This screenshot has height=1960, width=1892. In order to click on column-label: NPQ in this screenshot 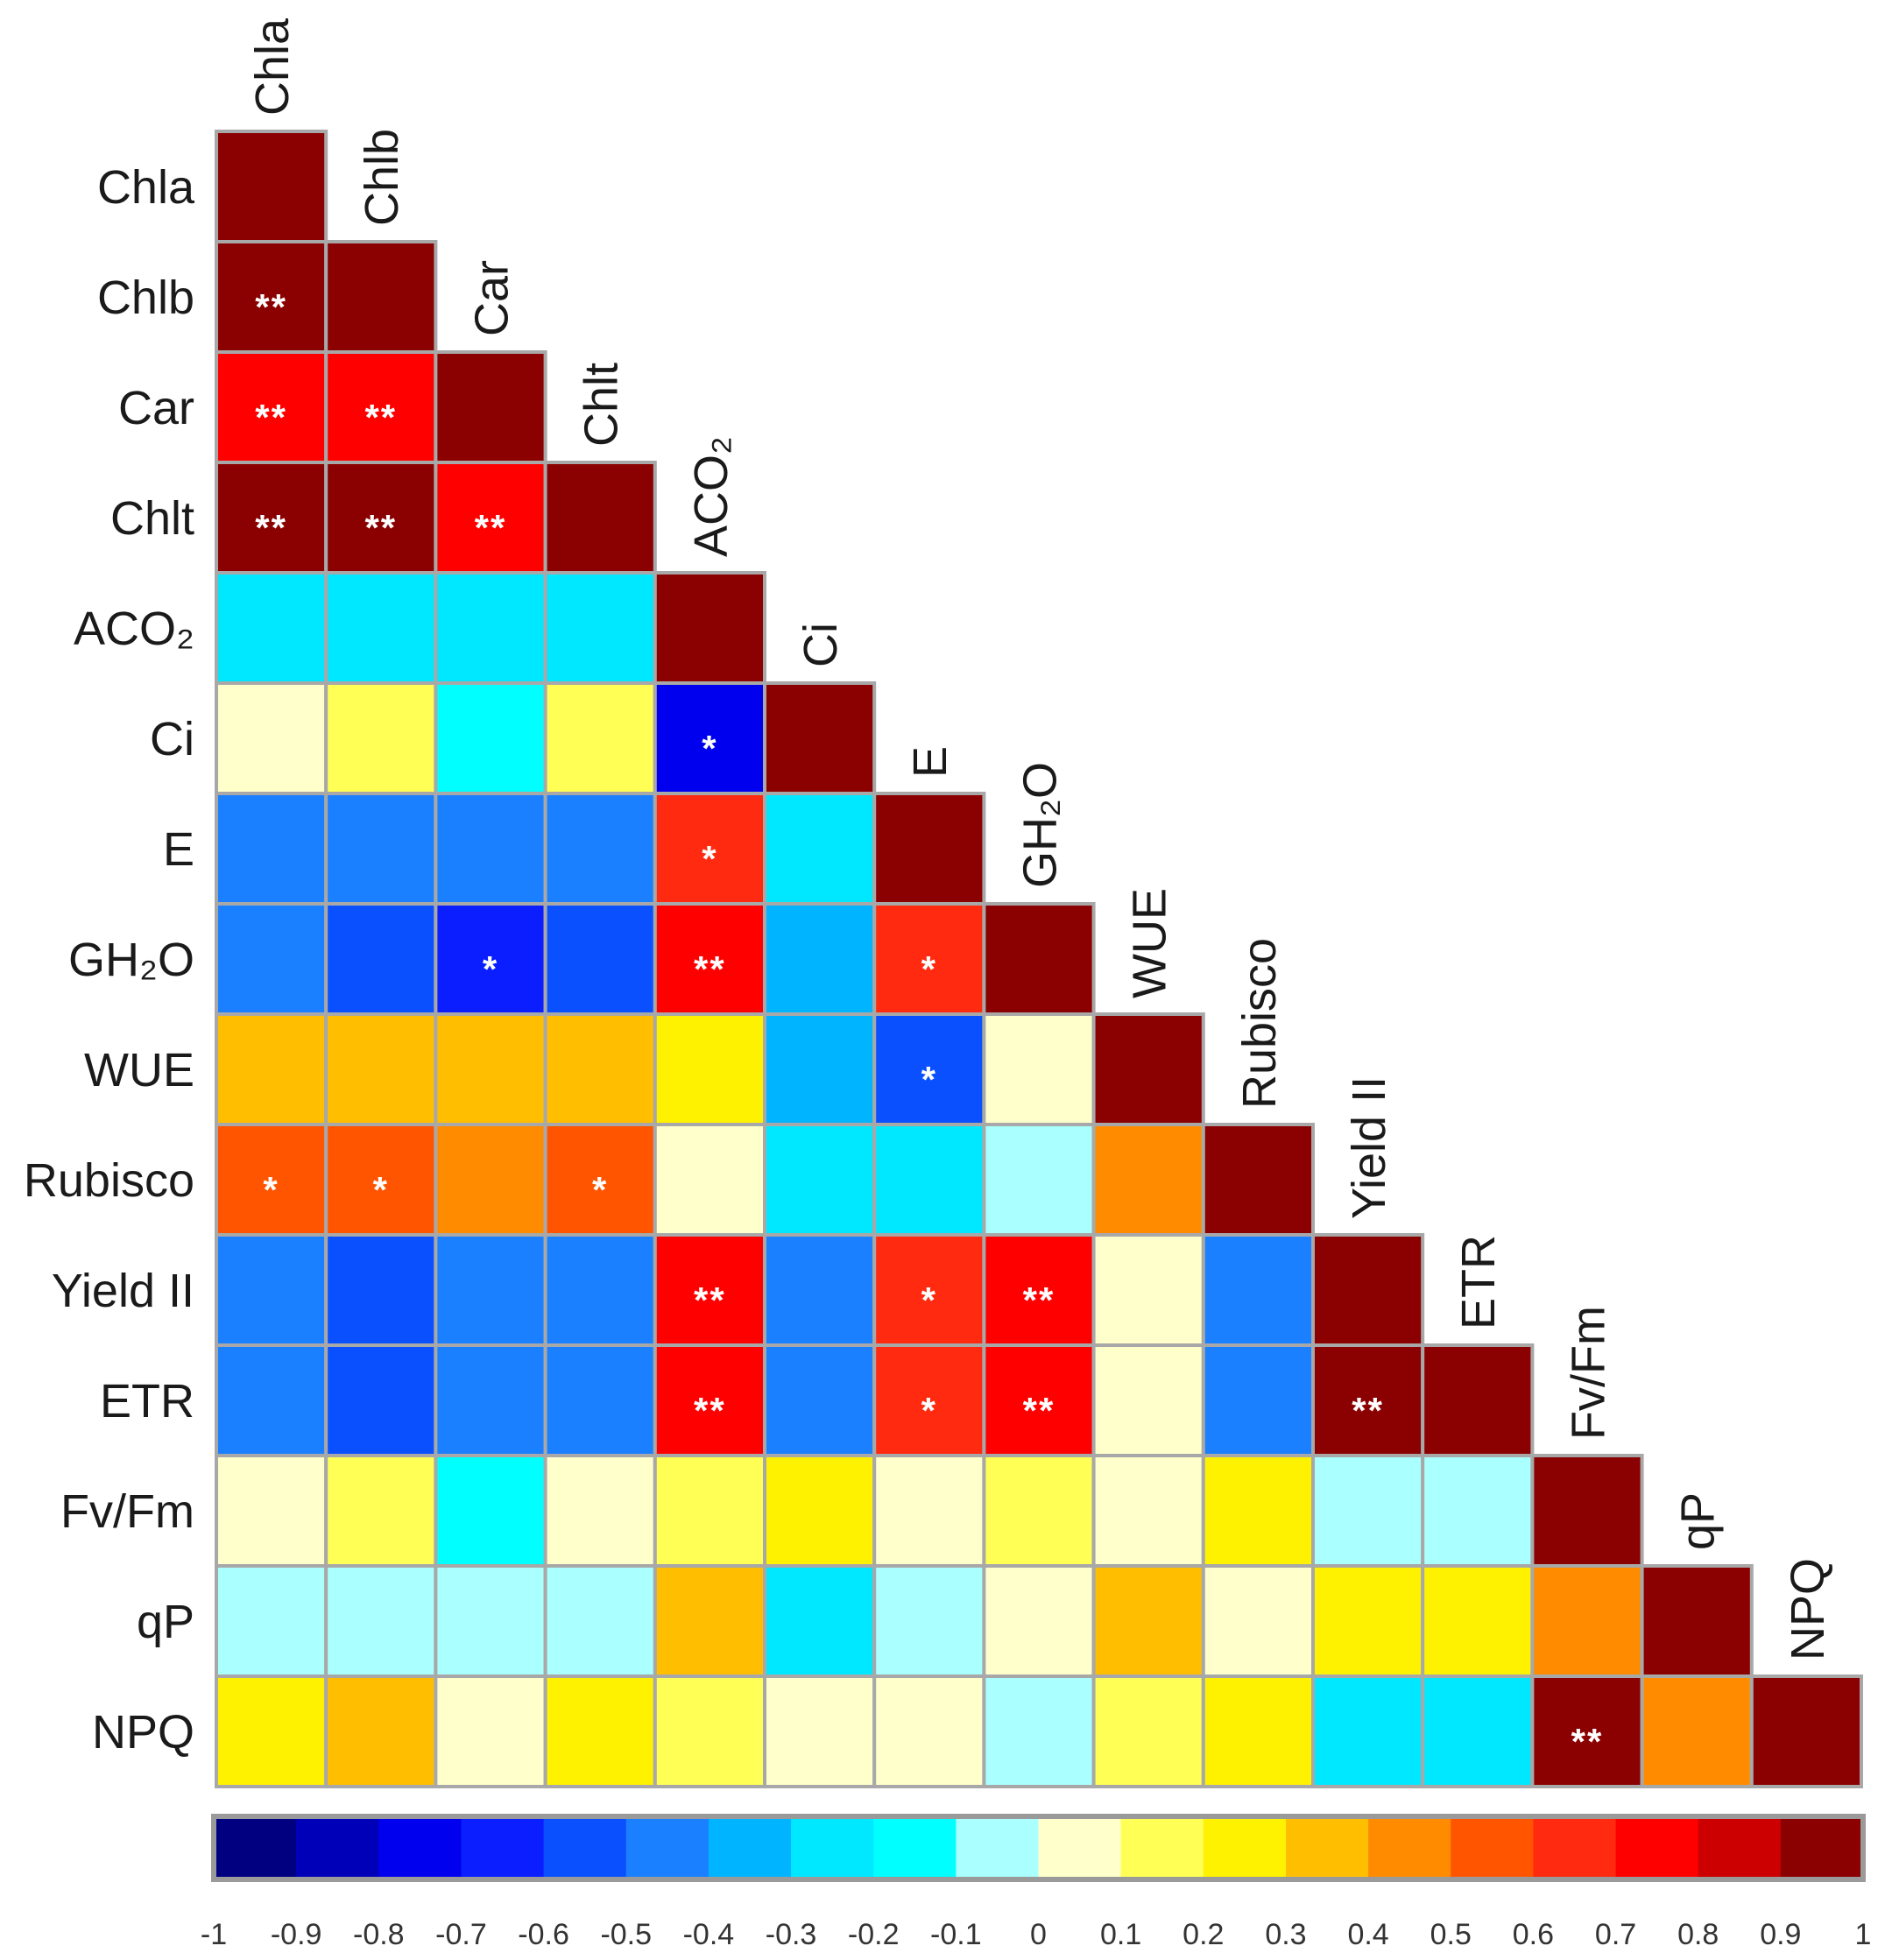, I will do `click(1808, 1609)`.